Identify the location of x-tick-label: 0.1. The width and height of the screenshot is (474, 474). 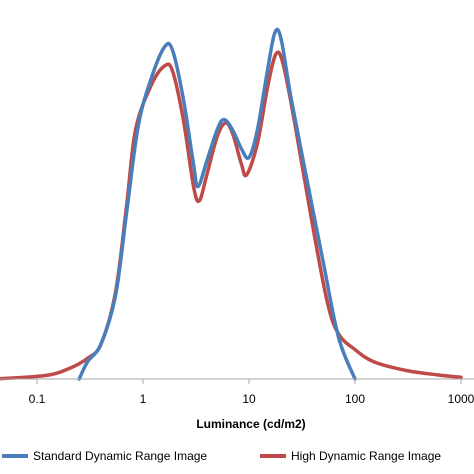
(37, 399).